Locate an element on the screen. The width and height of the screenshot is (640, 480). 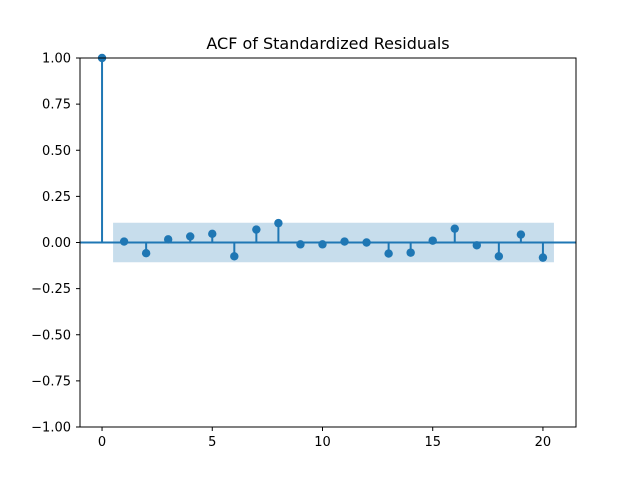
x-tick-label: 20 is located at coordinates (543, 442).